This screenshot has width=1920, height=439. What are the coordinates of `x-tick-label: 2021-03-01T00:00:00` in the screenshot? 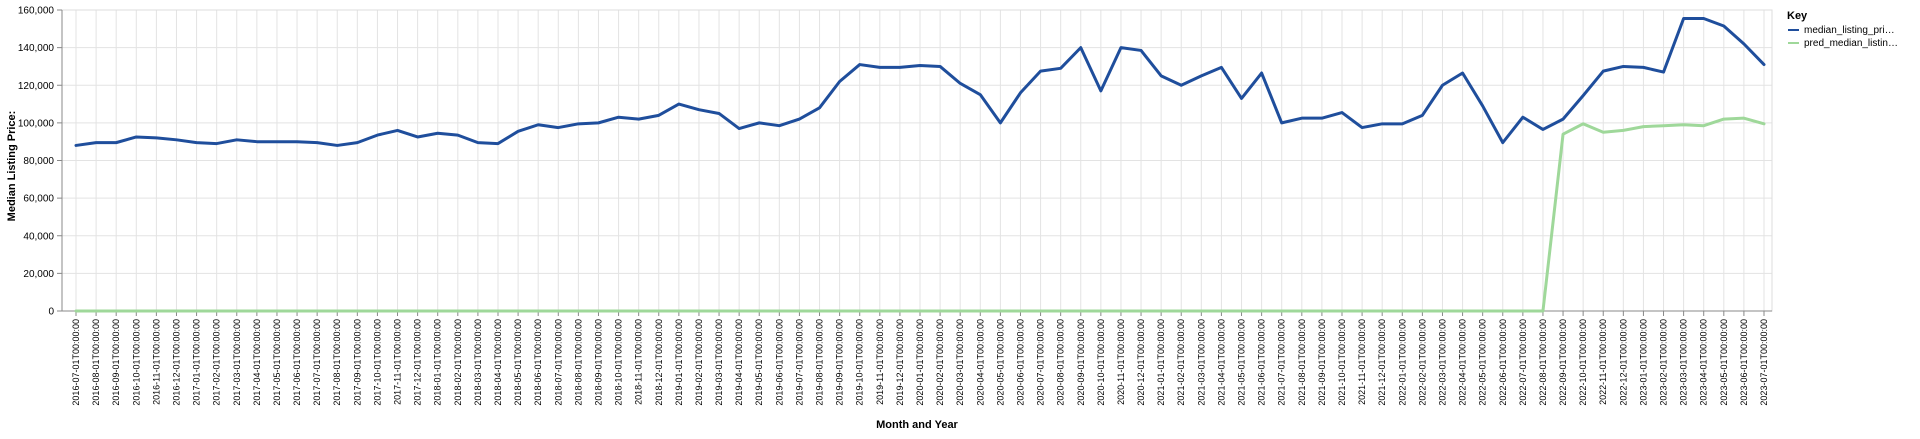 It's located at (1201, 362).